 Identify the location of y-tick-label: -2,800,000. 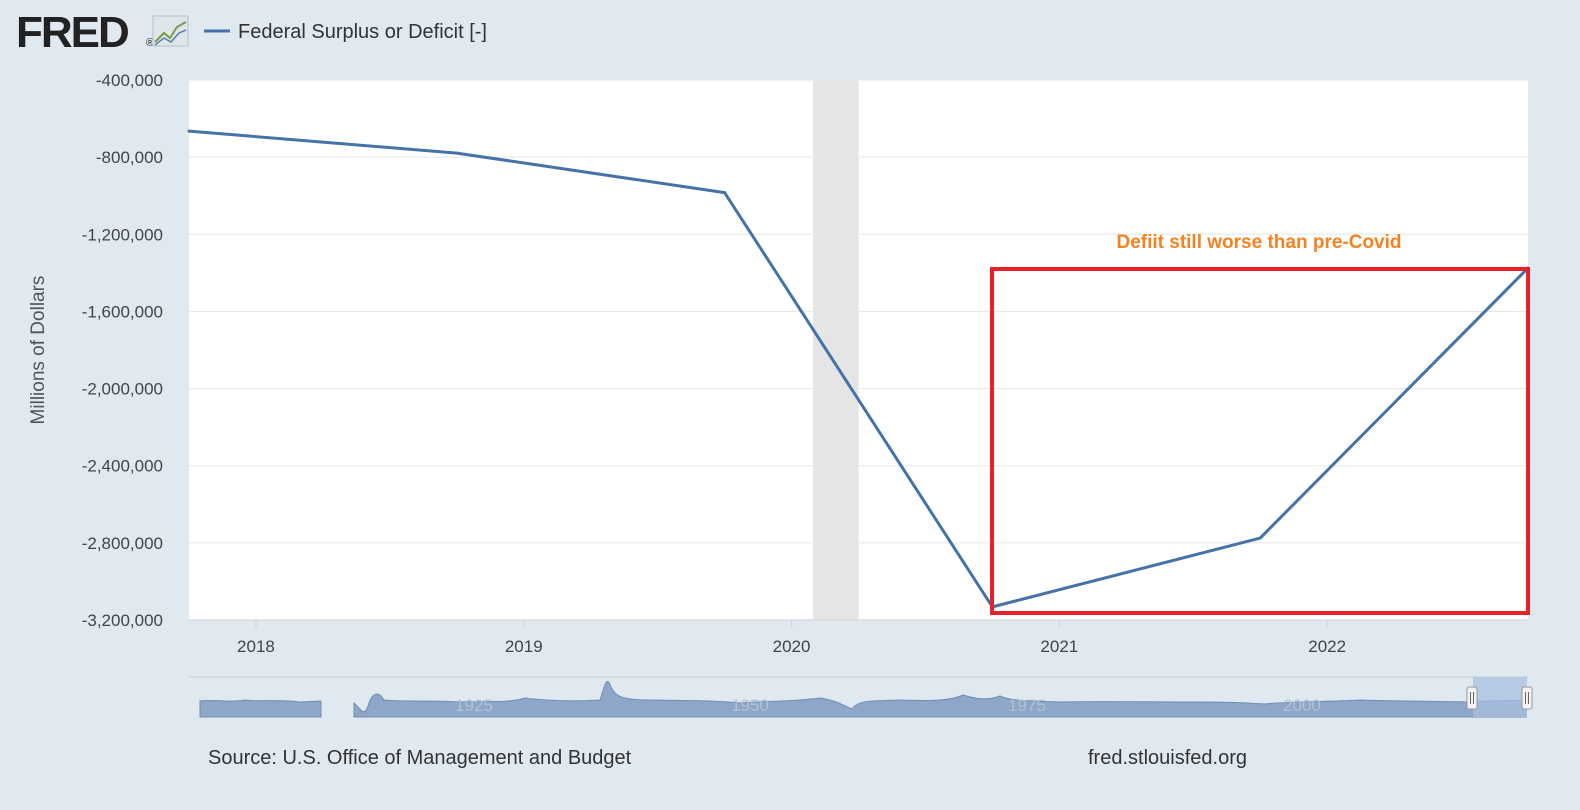
(122, 543).